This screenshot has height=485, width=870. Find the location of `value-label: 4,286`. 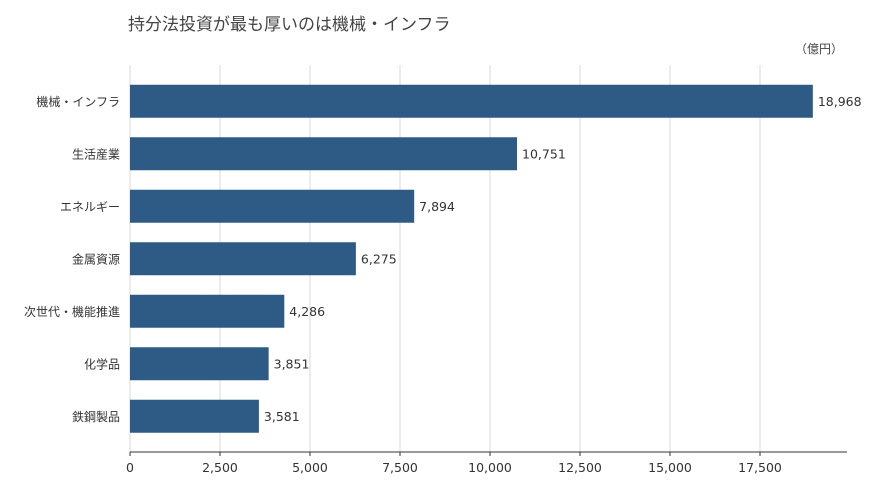

value-label: 4,286 is located at coordinates (307, 311).